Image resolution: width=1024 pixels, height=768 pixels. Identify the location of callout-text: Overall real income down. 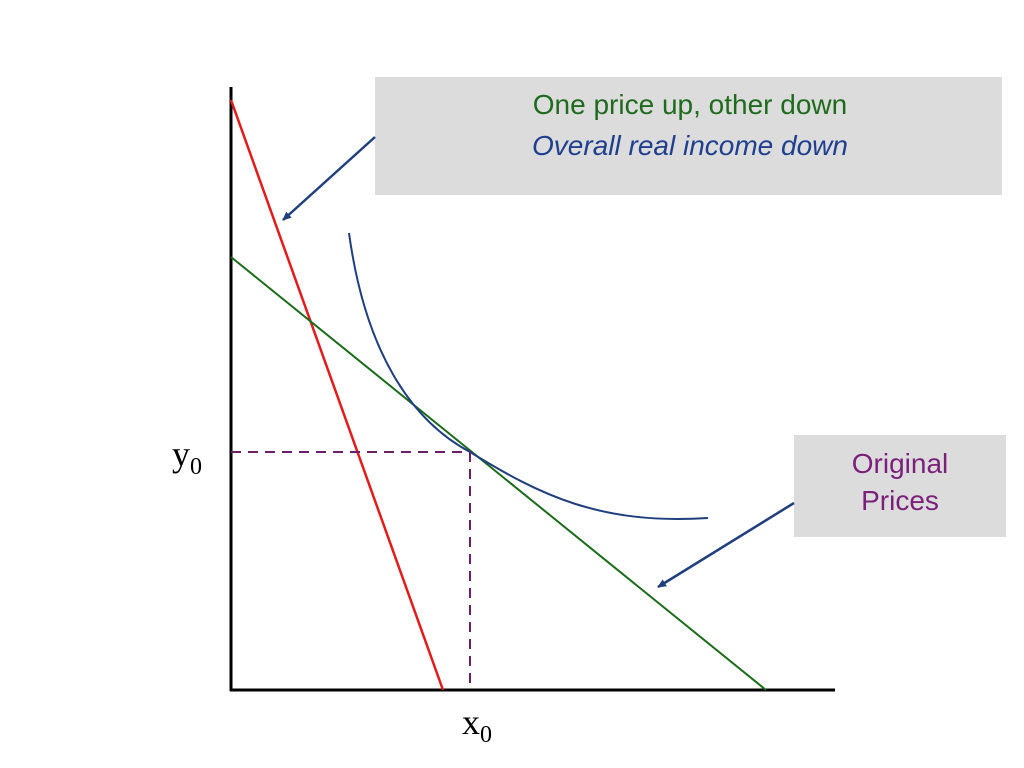
(690, 145).